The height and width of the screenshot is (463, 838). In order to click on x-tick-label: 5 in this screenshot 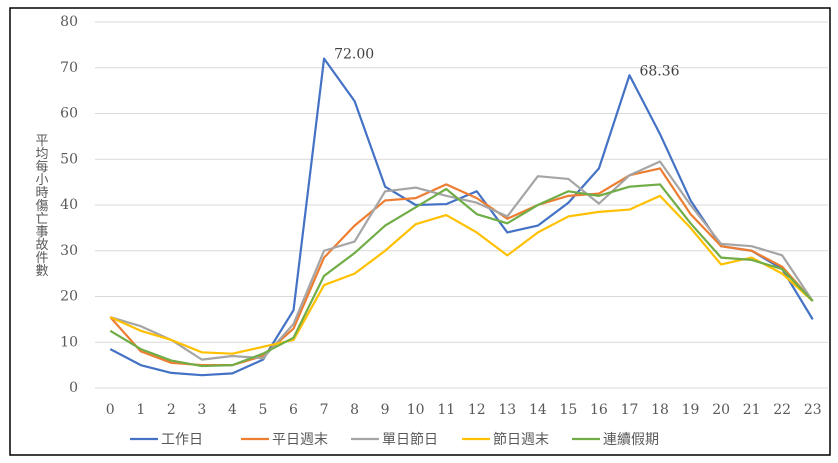, I will do `click(263, 410)`.